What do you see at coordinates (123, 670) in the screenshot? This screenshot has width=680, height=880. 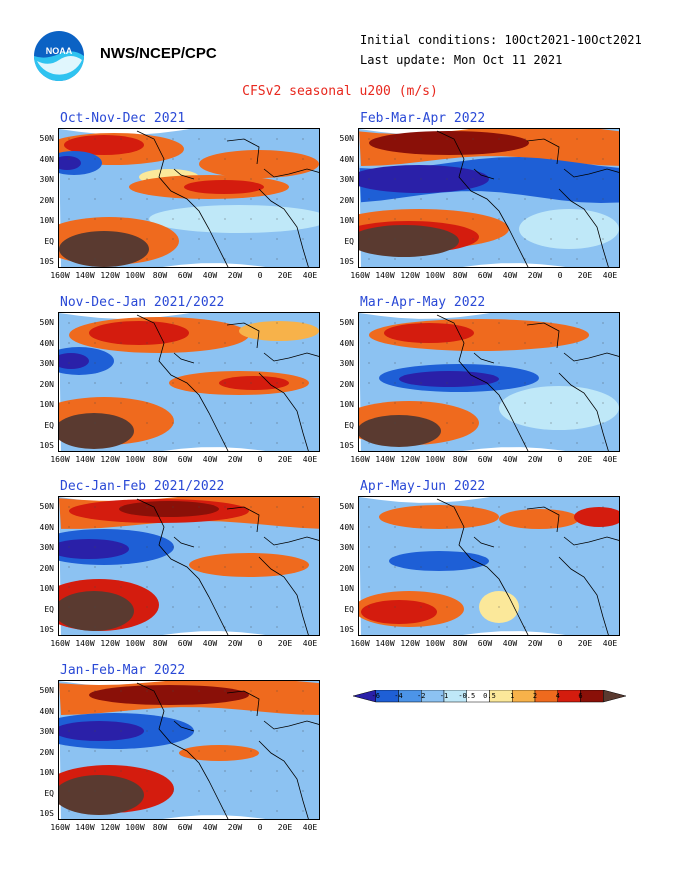 I see `panel-title: Jan-Feb-Mar 2022` at bounding box center [123, 670].